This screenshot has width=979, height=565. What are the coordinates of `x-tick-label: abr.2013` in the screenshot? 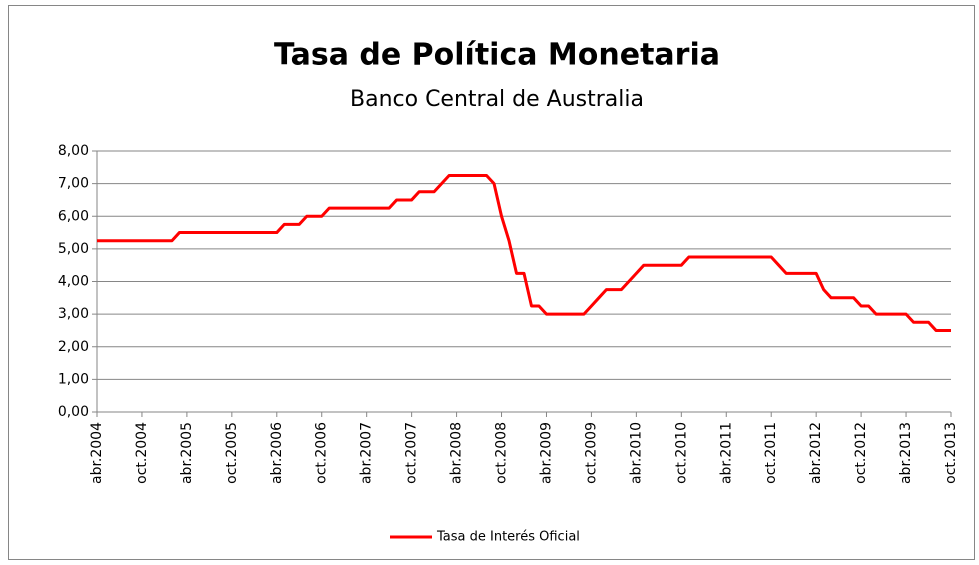 It's located at (906, 453).